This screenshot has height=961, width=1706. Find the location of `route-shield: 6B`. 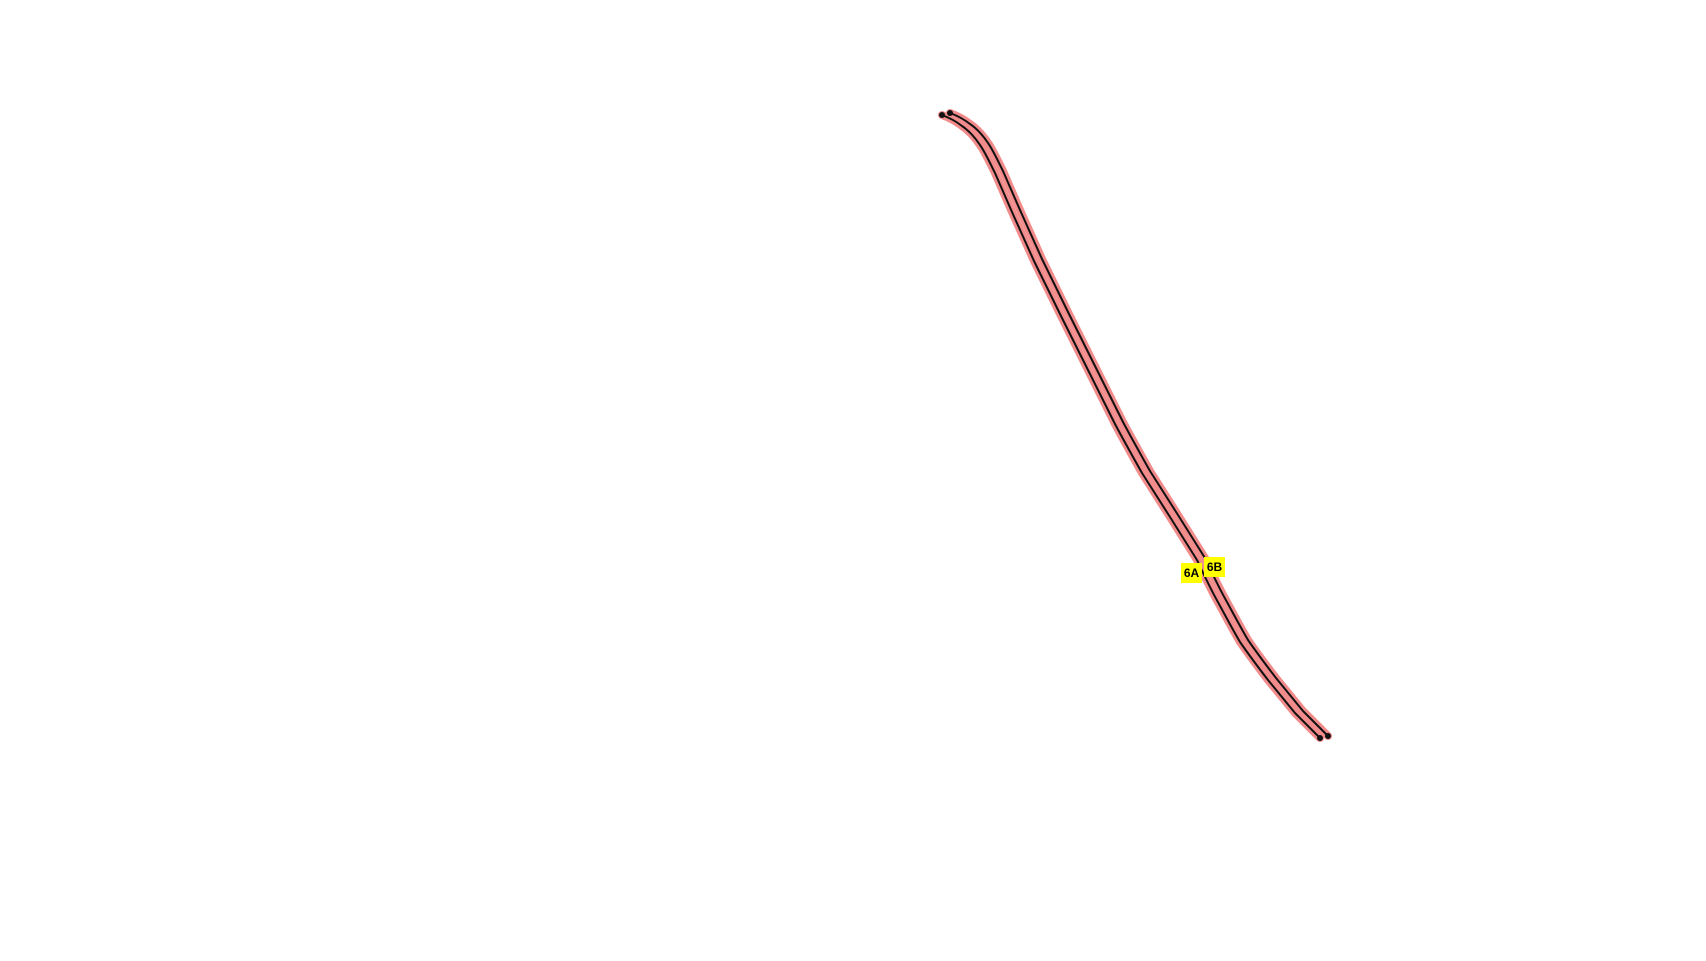

route-shield: 6B is located at coordinates (1214, 567).